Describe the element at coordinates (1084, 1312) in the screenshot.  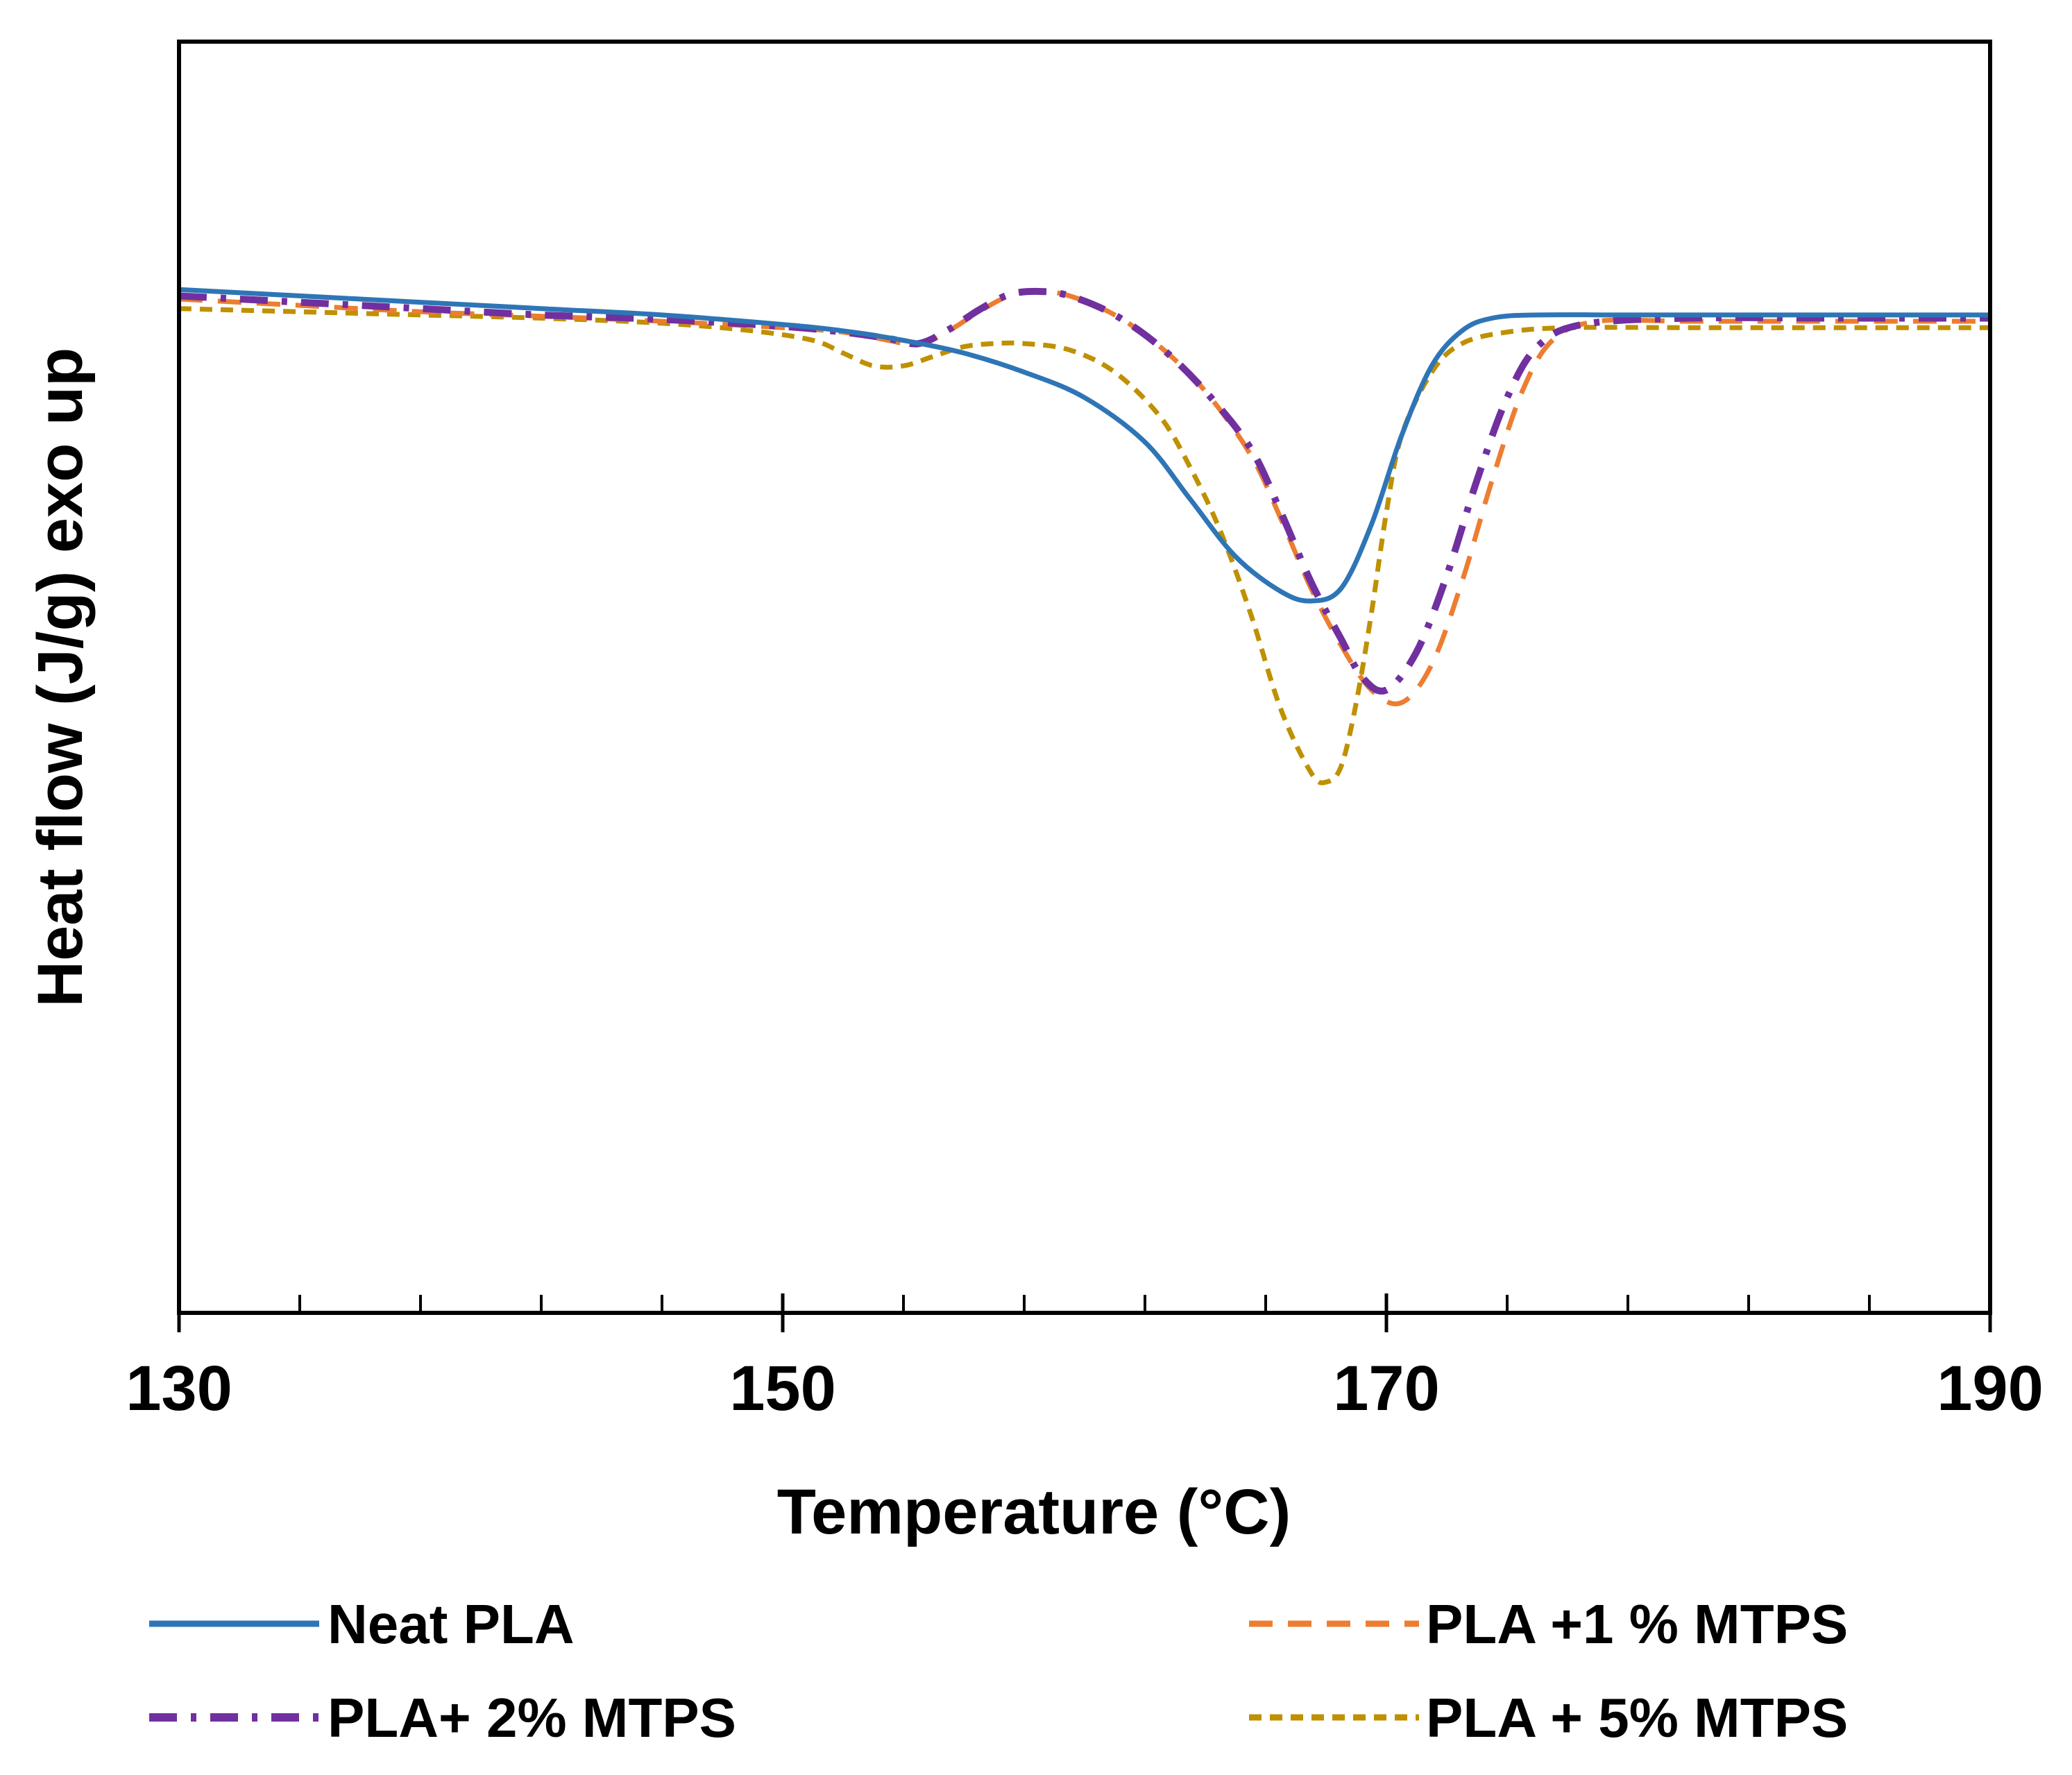
I see `x-axis-ticks` at that location.